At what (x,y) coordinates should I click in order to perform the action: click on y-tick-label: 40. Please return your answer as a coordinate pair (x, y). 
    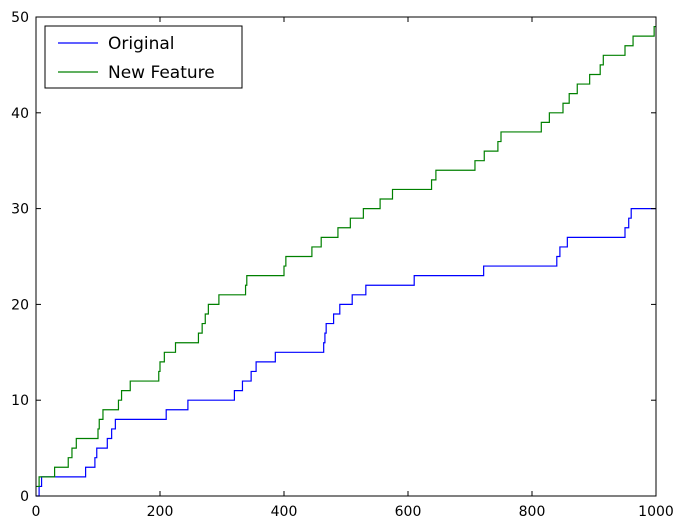
    Looking at the image, I should click on (20, 114).